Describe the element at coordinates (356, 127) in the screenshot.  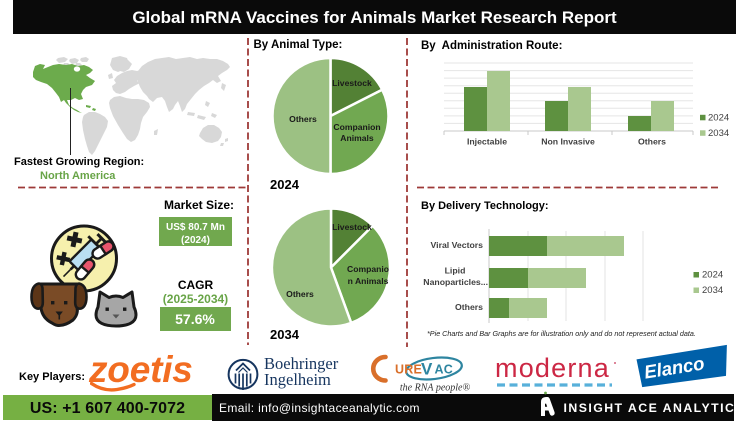
I see `svg-text: Companion` at that location.